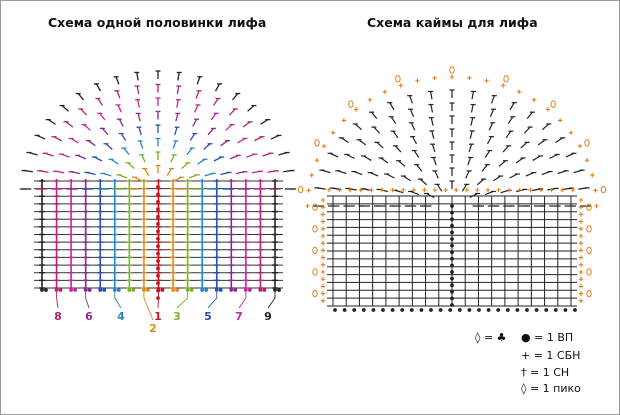  Describe the element at coordinates (158, 316) in the screenshot. I see `column-label: 1` at that location.